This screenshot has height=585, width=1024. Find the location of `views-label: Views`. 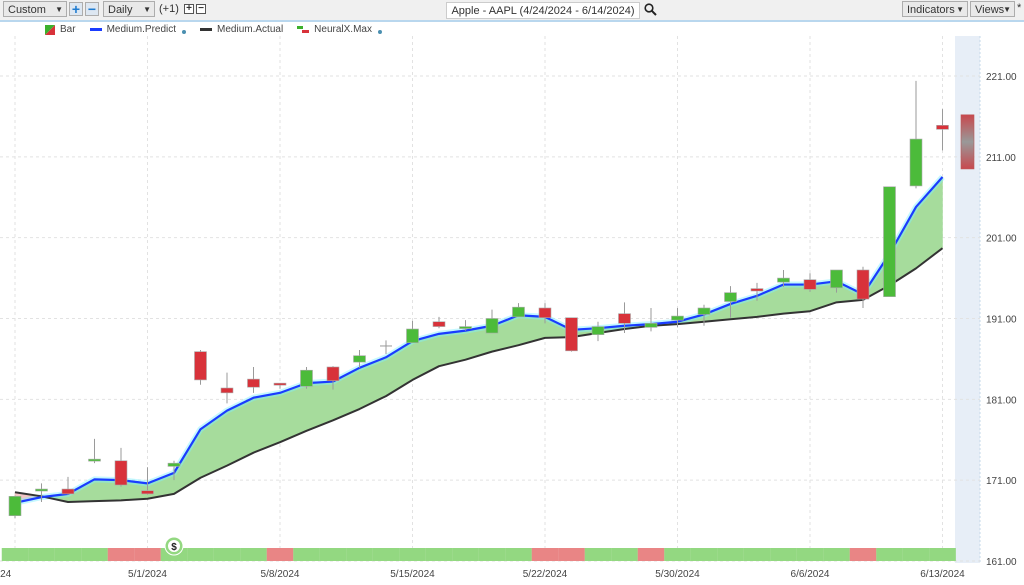

views-label: Views is located at coordinates (990, 10).